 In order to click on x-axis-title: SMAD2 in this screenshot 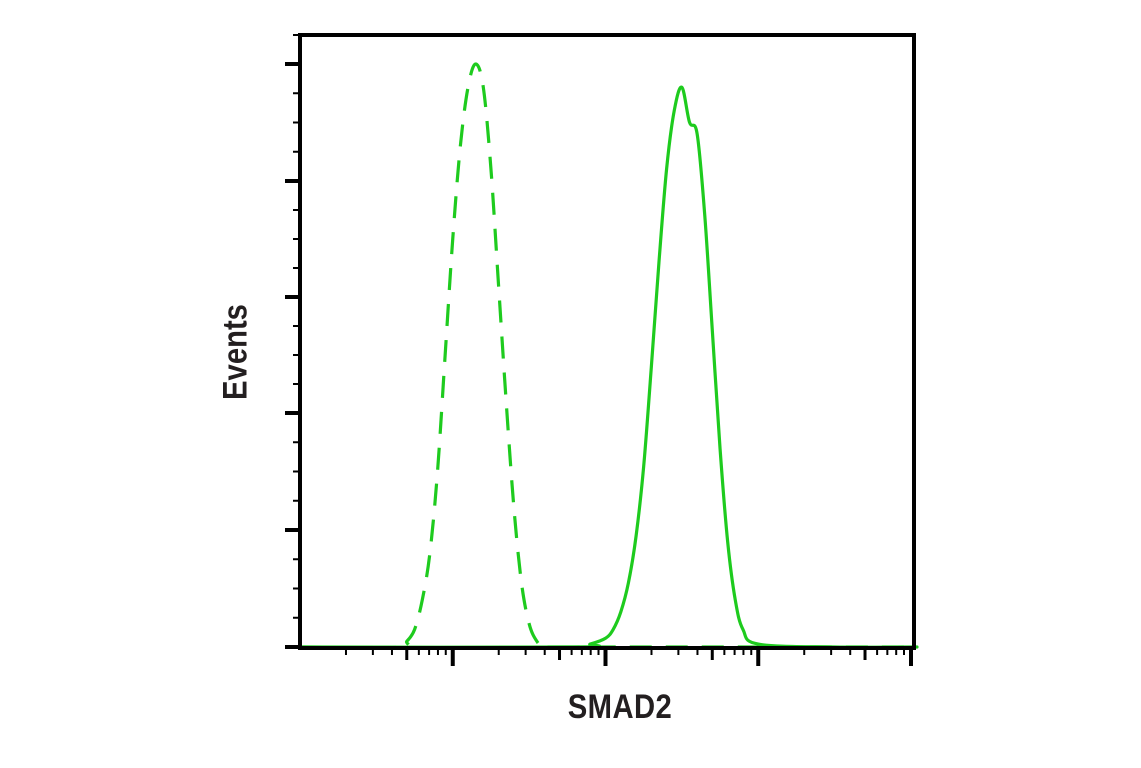, I will do `click(620, 707)`.